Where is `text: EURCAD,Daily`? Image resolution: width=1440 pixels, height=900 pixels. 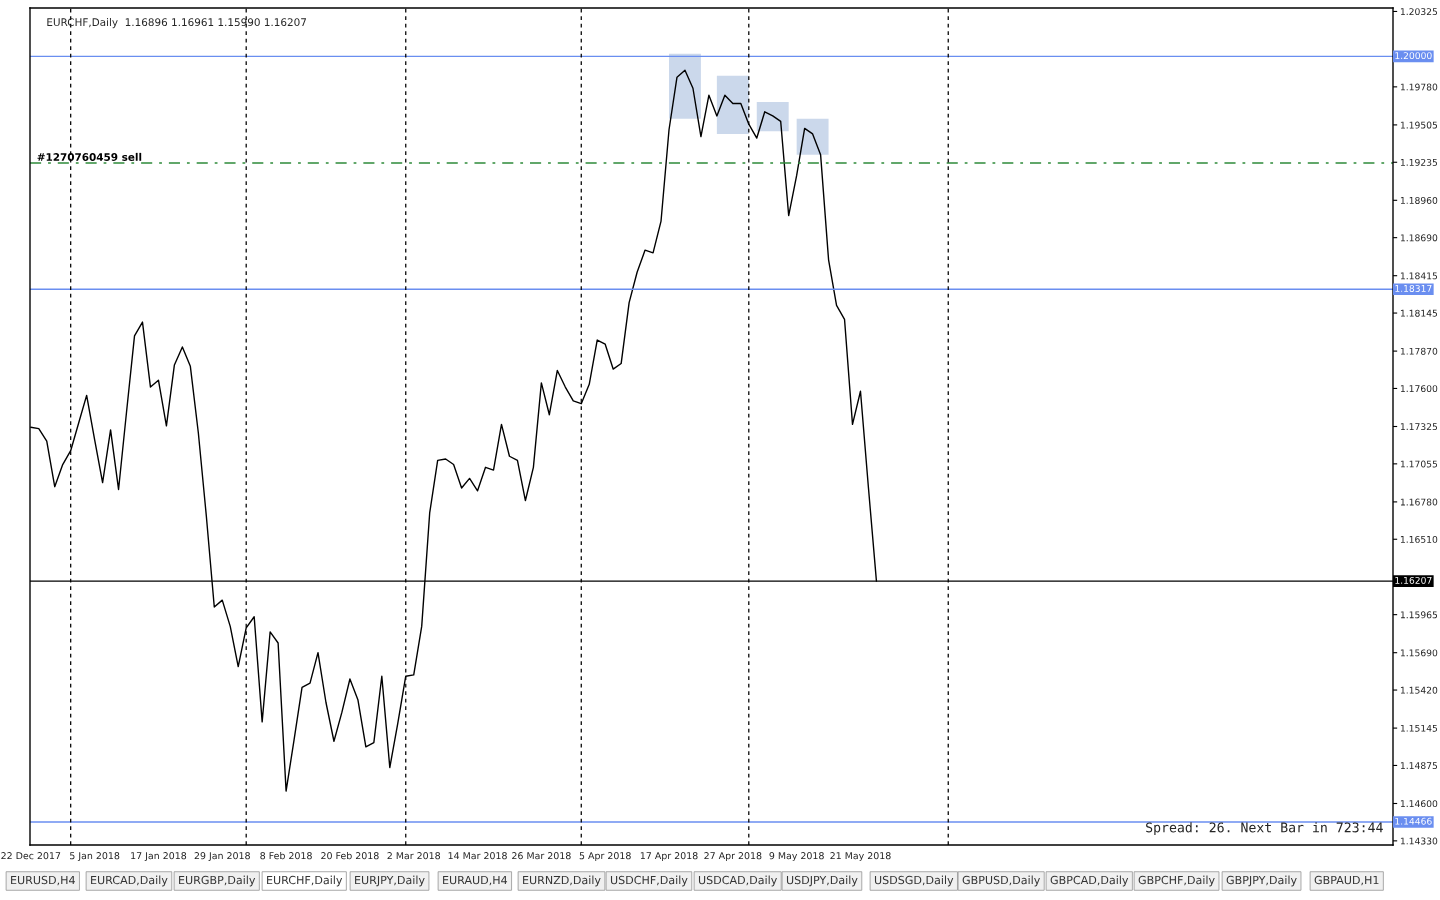
text: EURCAD,Daily is located at coordinates (129, 881).